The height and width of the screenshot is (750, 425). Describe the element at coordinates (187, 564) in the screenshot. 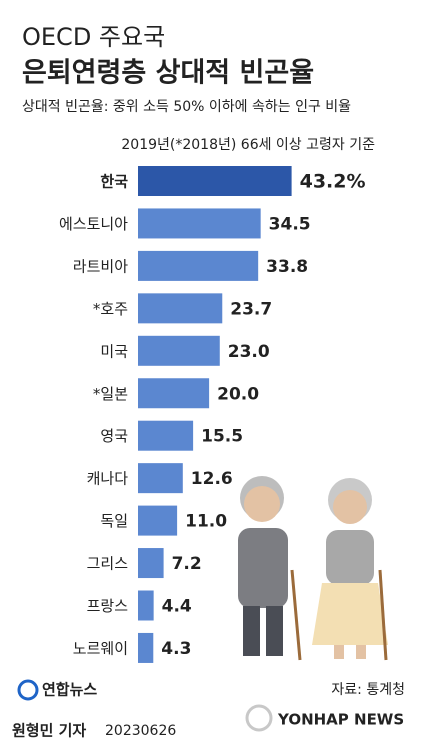

I see `value-label: 7.2` at that location.